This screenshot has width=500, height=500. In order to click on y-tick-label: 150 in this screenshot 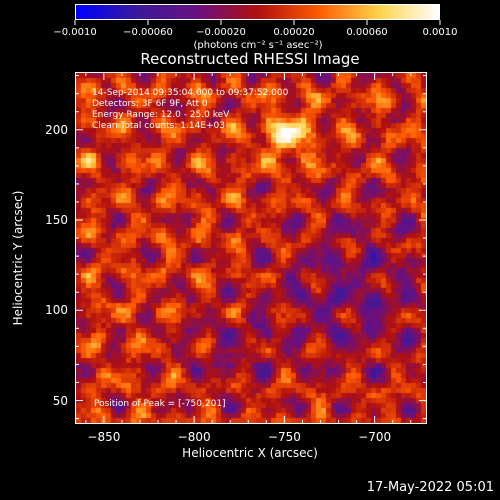, I will do `click(56, 220)`.